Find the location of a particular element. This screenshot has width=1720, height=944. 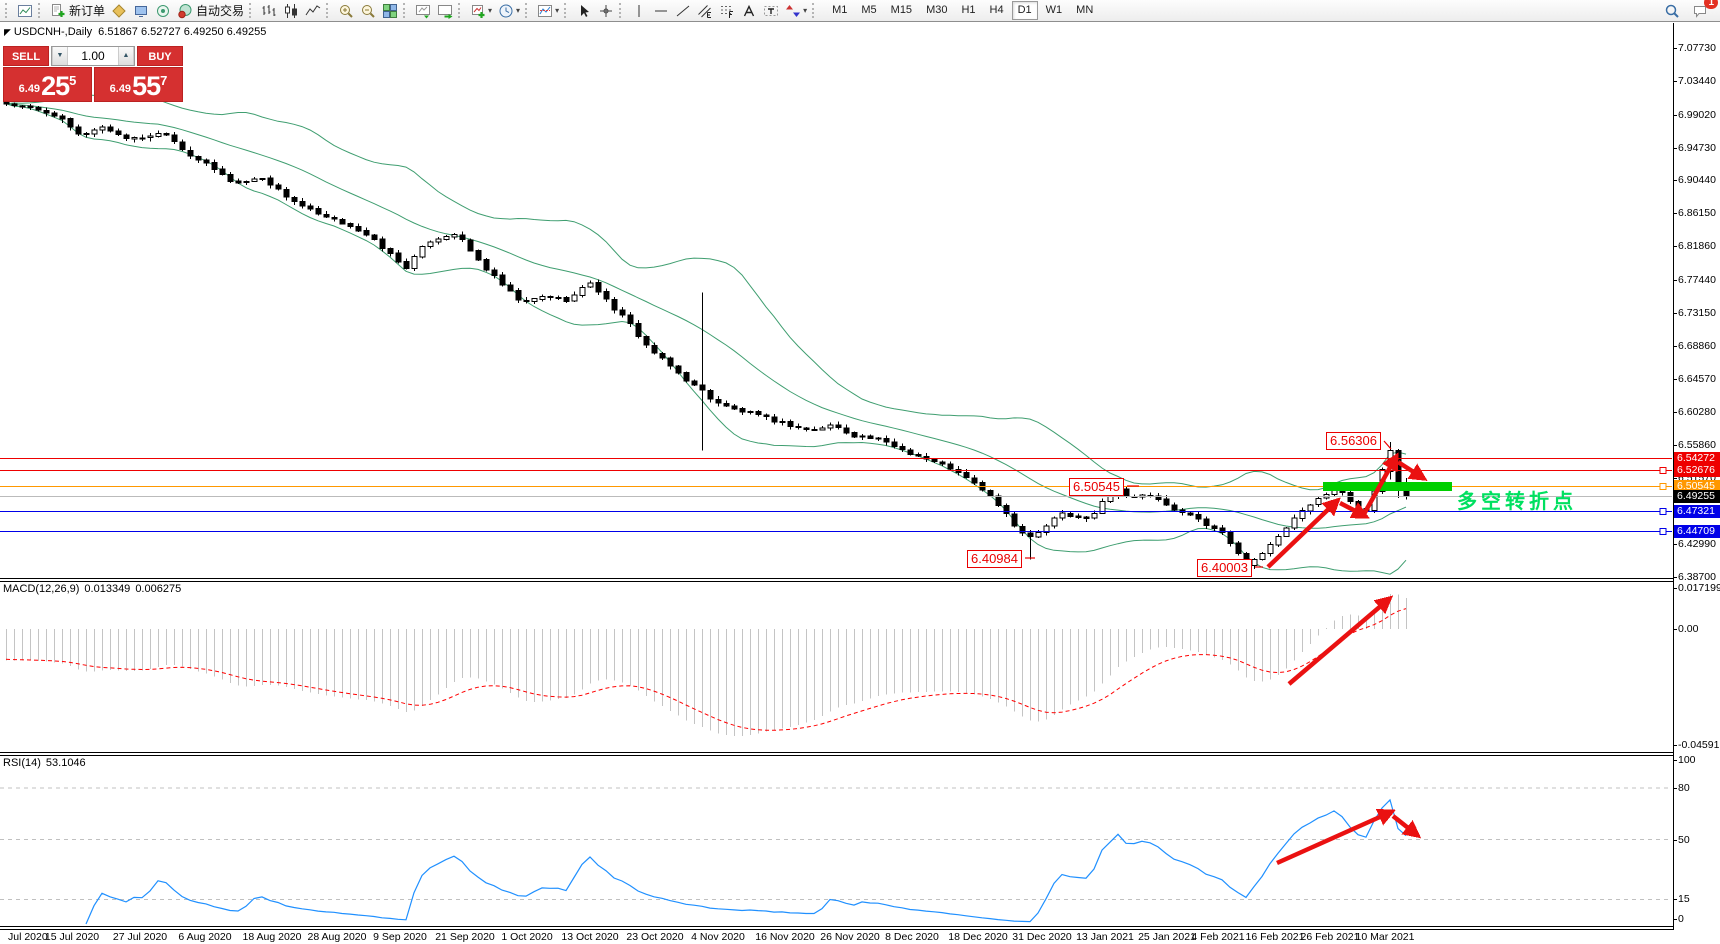

timeframe-mn: MN is located at coordinates (1085, 10).